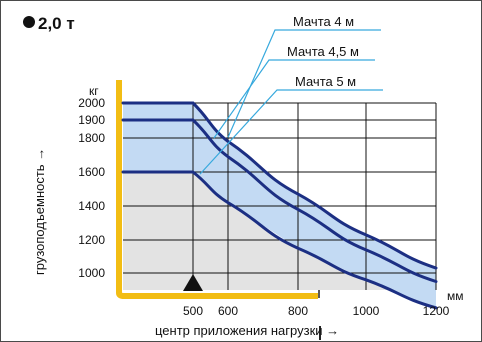 This screenshot has width=482, height=342. Describe the element at coordinates (94, 91) in the screenshot. I see `y-unit-label: кг` at that location.